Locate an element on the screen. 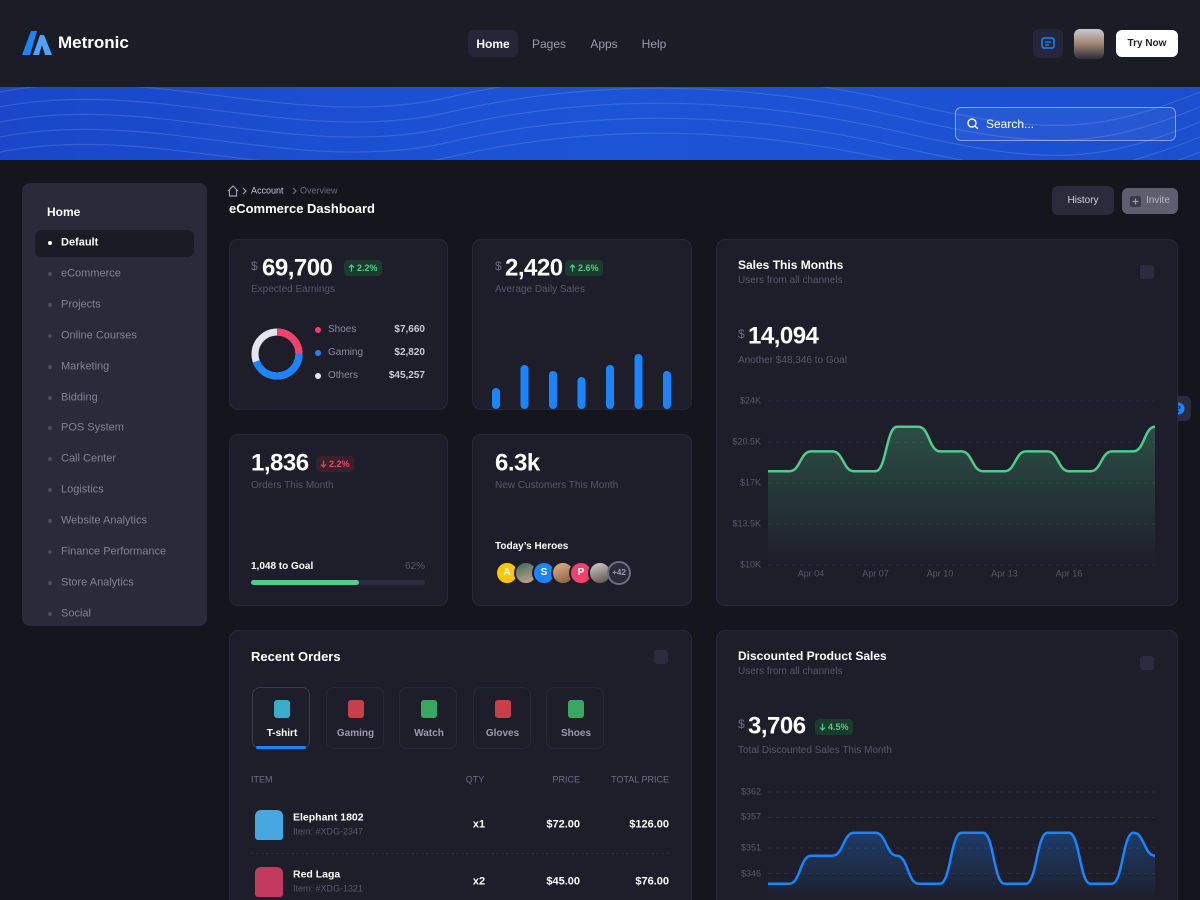 Image resolution: width=1200 pixels, height=900 pixels. item-qty: x1 is located at coordinates (479, 824).